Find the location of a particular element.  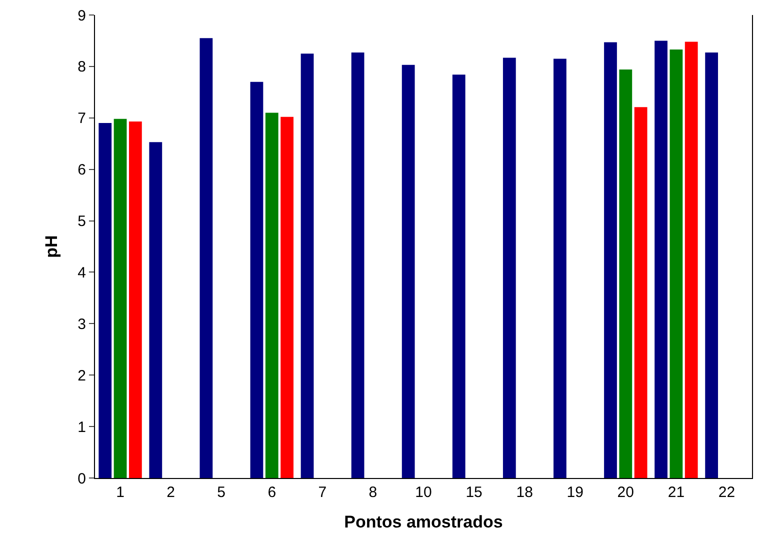

y-tick-label: 6 is located at coordinates (82, 170).